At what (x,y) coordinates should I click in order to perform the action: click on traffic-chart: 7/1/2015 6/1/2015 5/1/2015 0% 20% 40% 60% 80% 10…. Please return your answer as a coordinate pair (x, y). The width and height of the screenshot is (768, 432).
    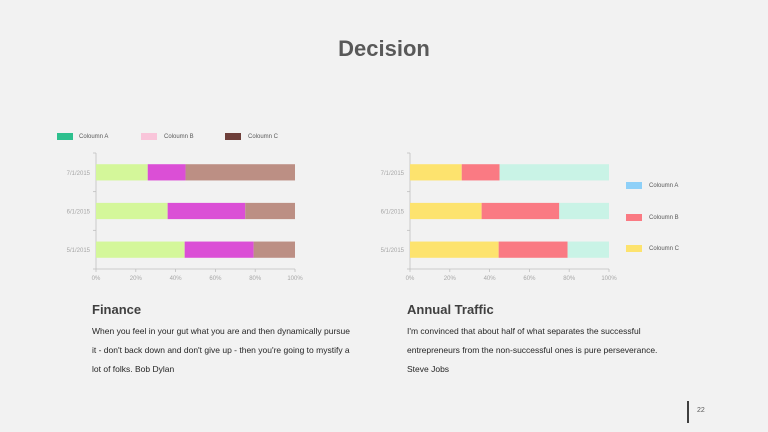
    Looking at the image, I should click on (499, 217).